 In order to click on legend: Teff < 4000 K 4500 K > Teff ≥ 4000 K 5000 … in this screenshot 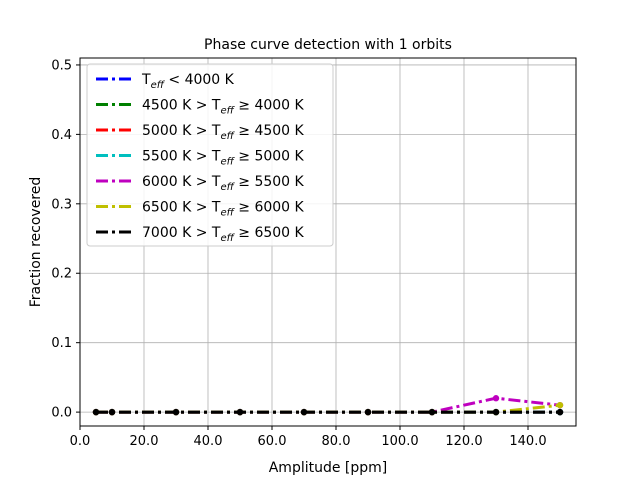, I will do `click(210, 155)`.